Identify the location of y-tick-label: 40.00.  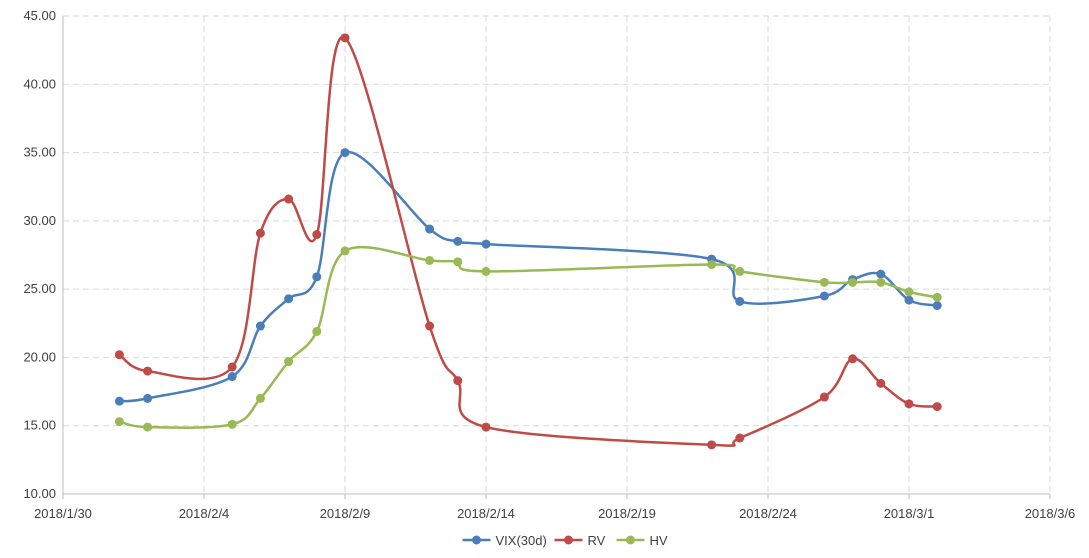
(39, 83).